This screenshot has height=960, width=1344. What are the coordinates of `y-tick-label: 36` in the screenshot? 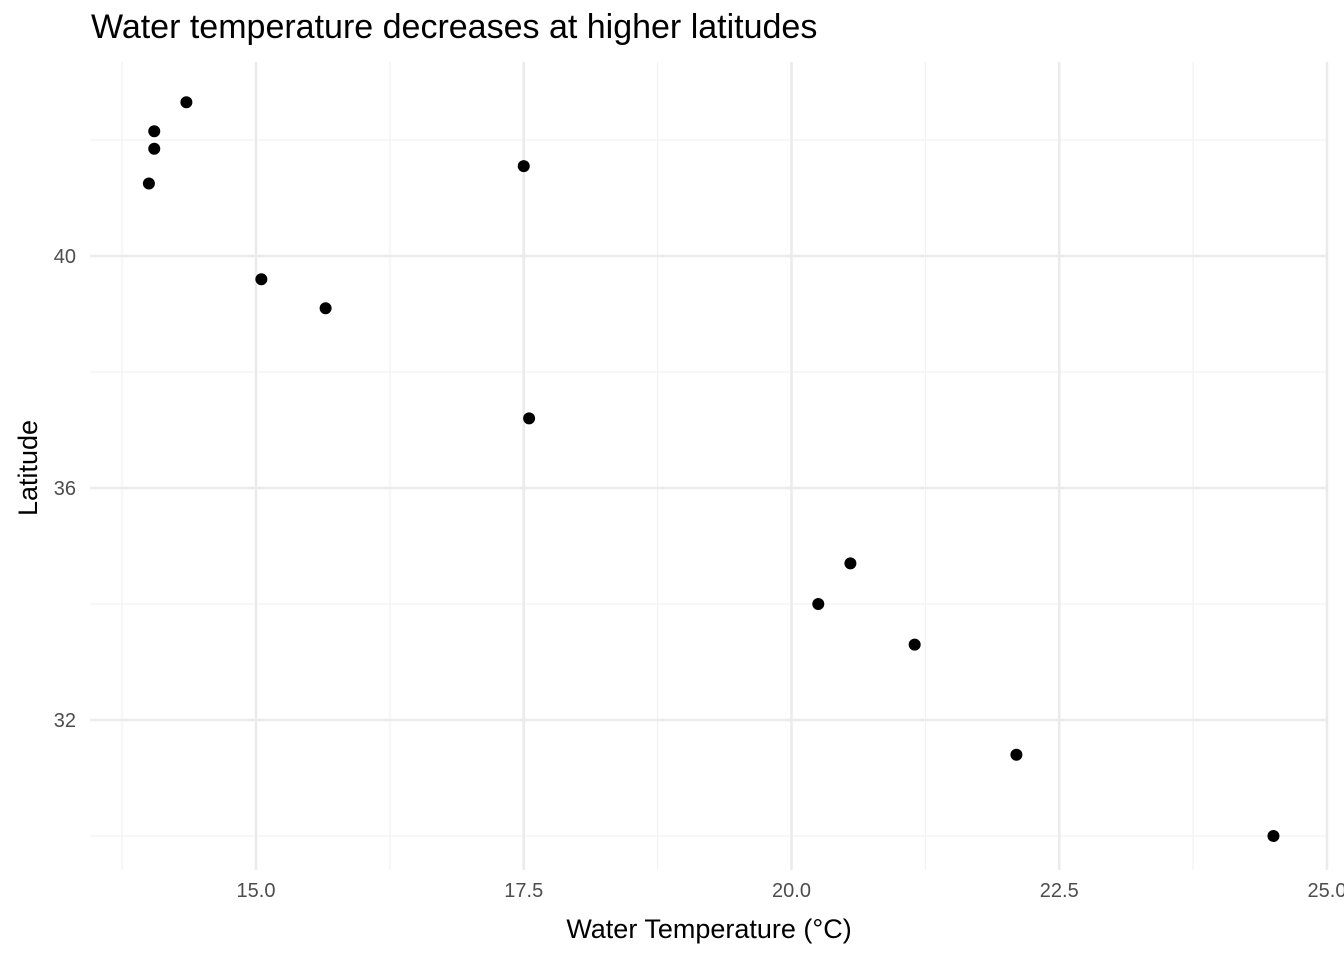 It's located at (65, 489).